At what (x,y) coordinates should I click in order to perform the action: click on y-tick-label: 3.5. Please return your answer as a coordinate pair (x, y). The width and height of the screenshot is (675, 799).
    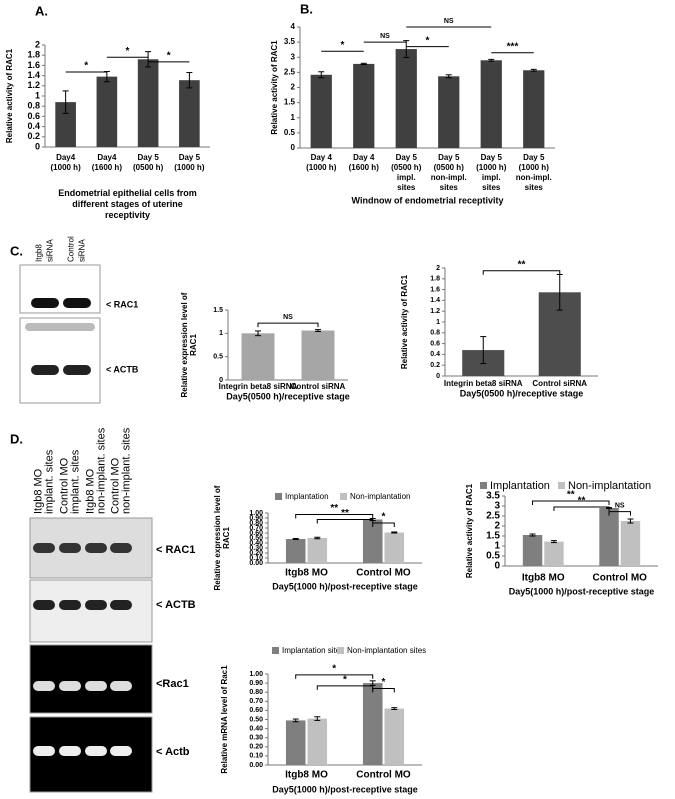
    Looking at the image, I should click on (290, 41).